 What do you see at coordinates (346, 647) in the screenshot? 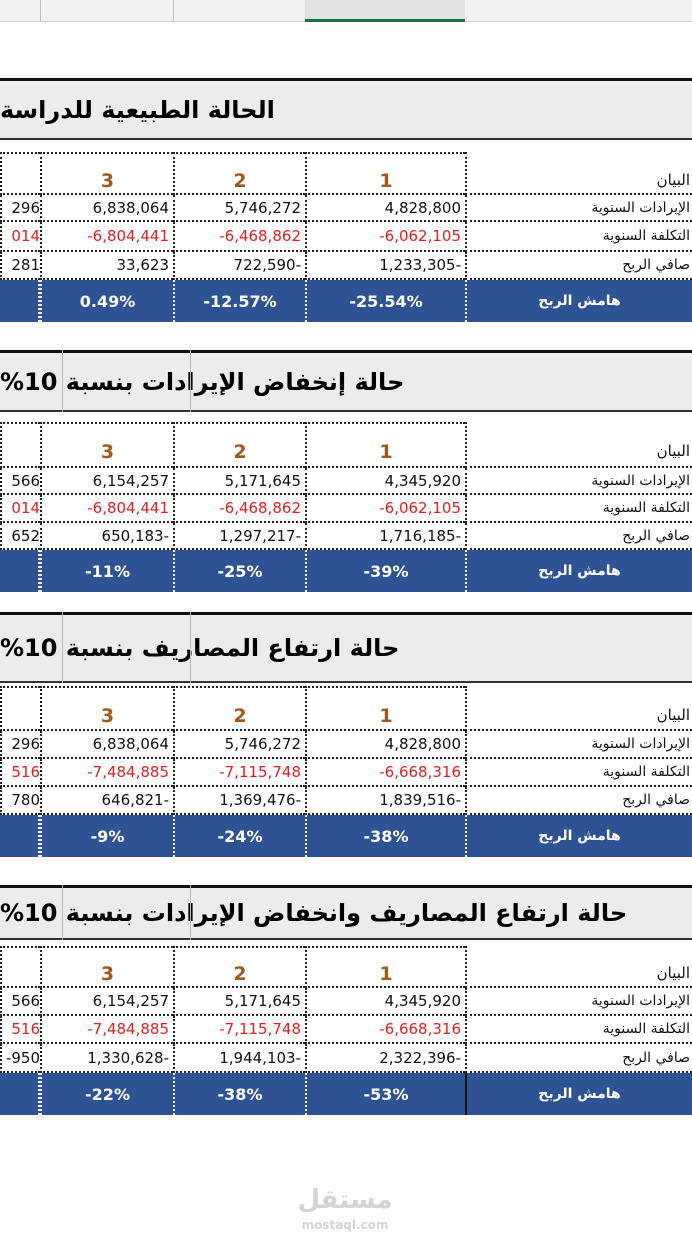
I see `section-title: حالة ارتفاع المصاريف بنسبة 10%` at bounding box center [346, 647].